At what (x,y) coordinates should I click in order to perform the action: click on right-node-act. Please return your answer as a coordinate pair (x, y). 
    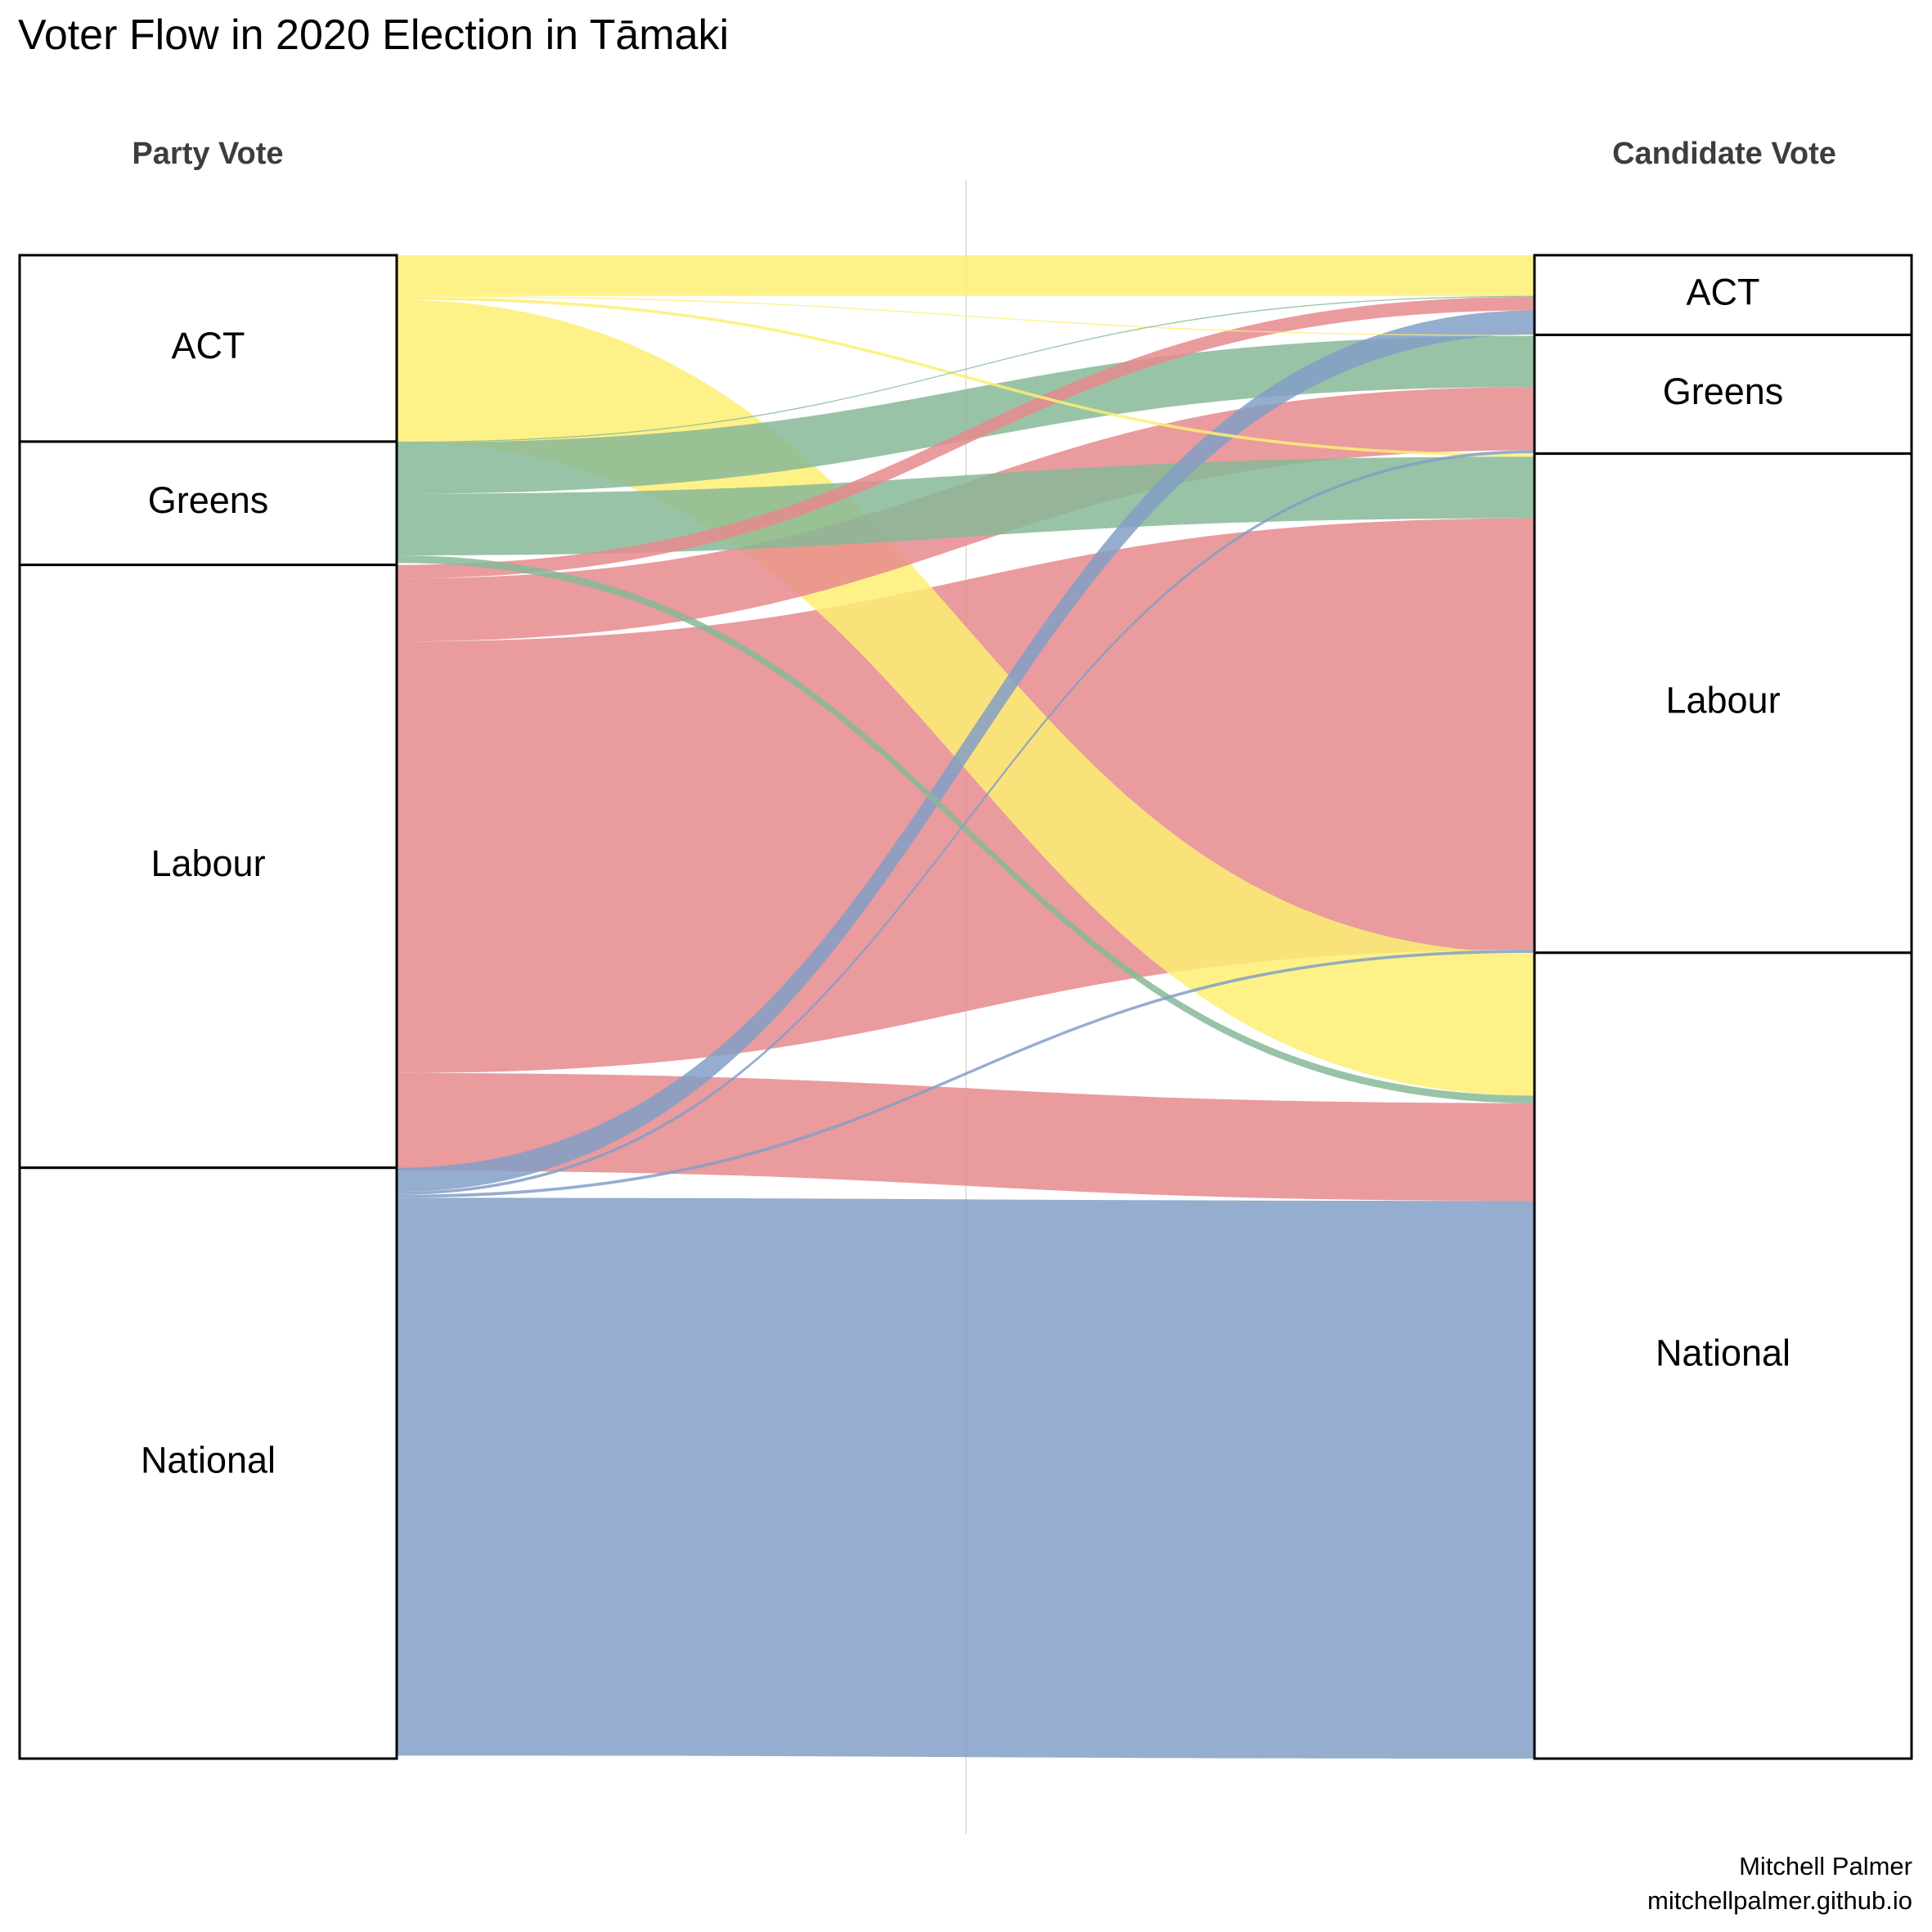
    Looking at the image, I should click on (1723, 295).